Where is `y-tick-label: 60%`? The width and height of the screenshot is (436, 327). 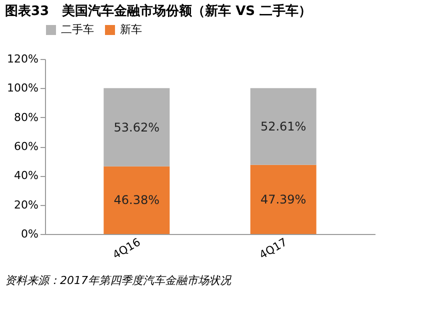 y-tick-label: 60% is located at coordinates (26, 146).